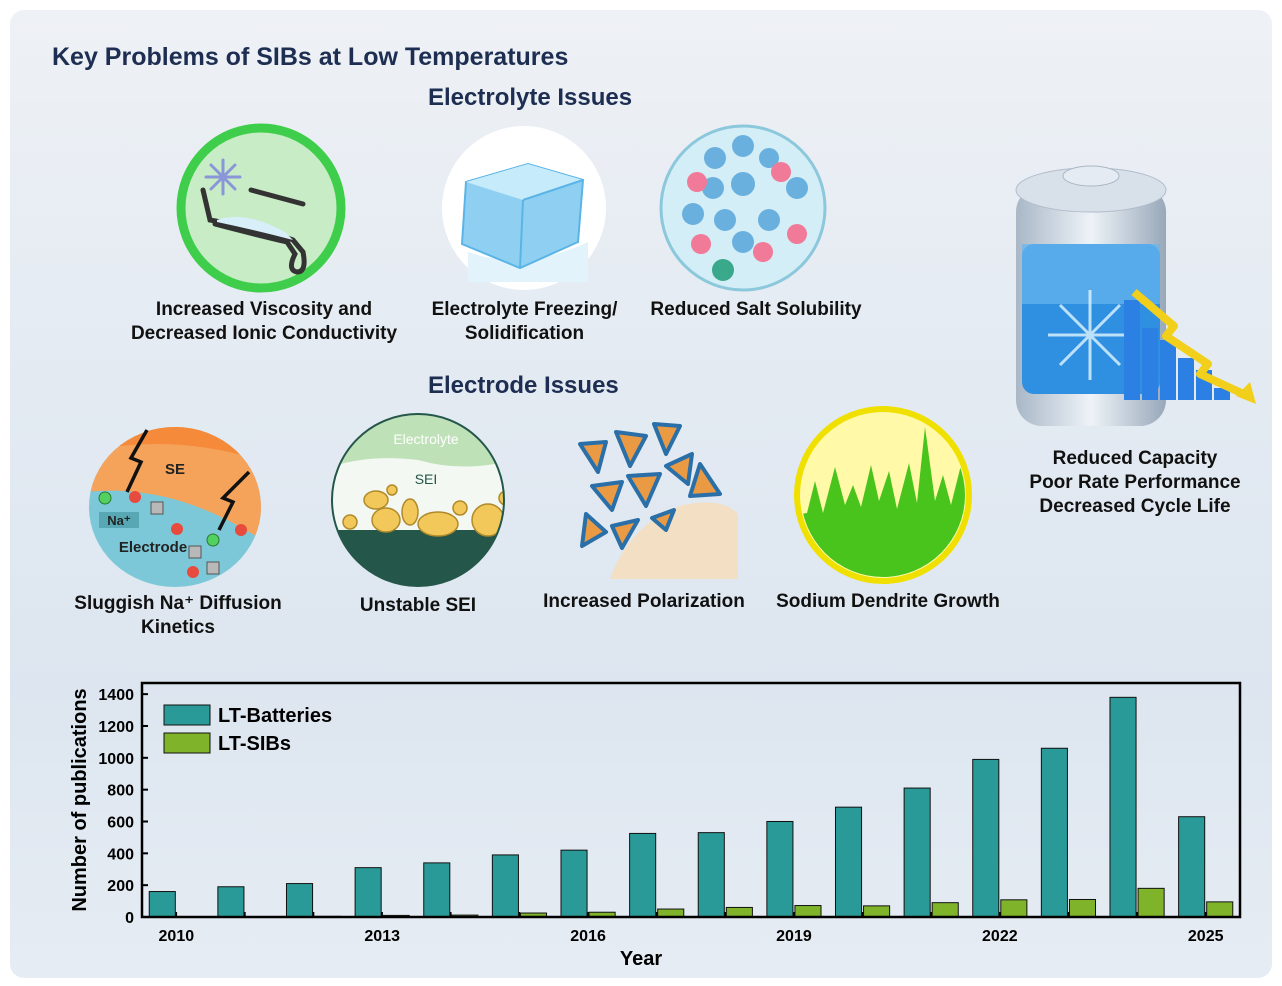 The width and height of the screenshot is (1282, 986). Describe the element at coordinates (437, 890) in the screenshot. I see `bar-lt-batteries-2014` at that location.